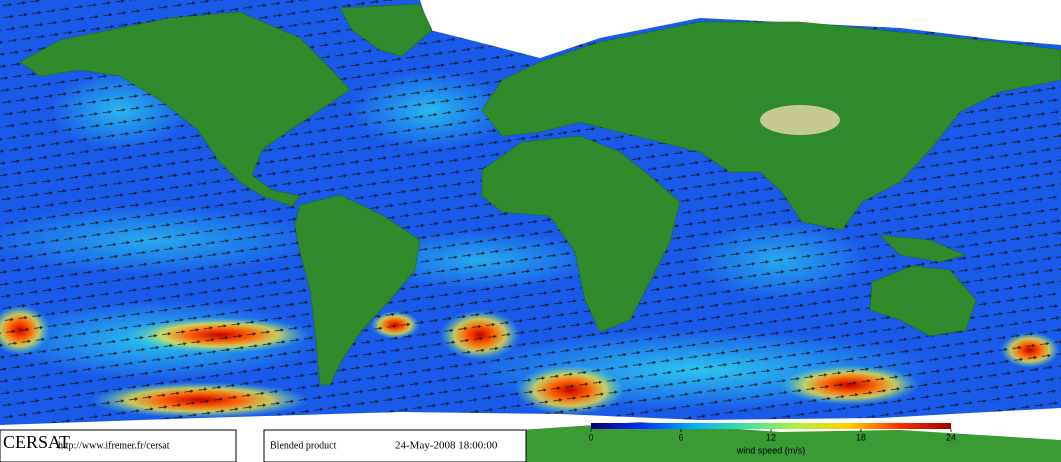 This screenshot has height=462, width=1061. I want to click on colorbar-label: wind speed (m/s), so click(771, 450).